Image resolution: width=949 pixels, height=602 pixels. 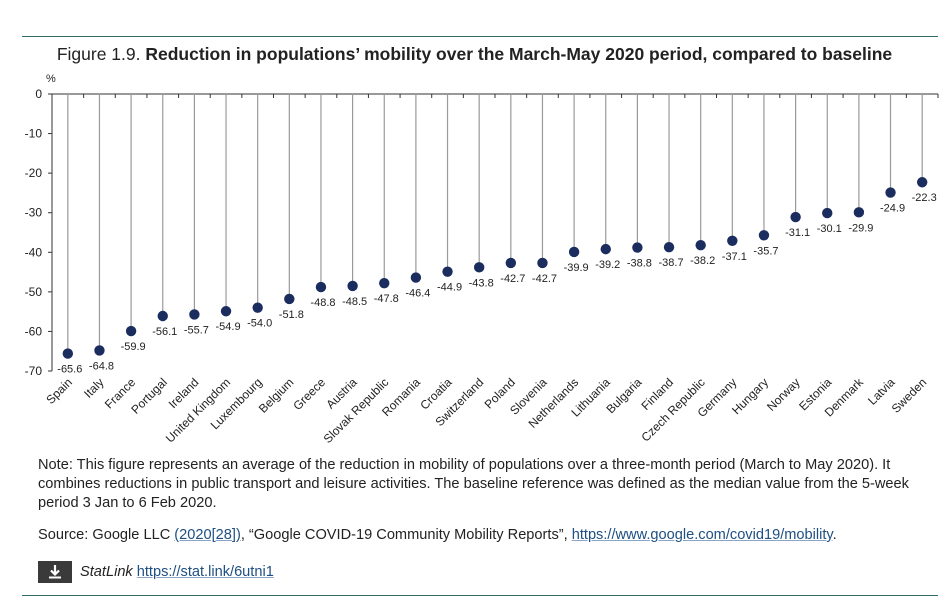 I want to click on data-label: -38.8, so click(x=639, y=264).